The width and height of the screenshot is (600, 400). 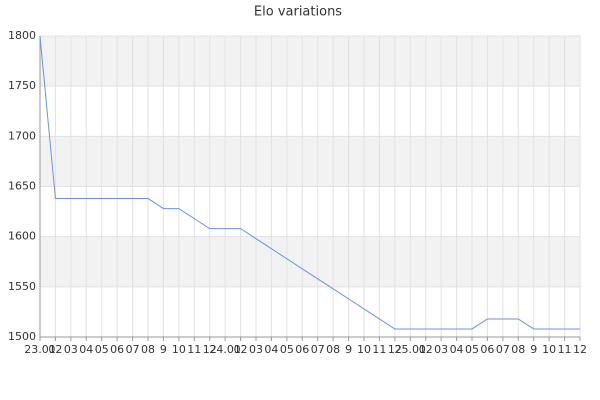 I want to click on y-tick-label: 1600, so click(x=22, y=236).